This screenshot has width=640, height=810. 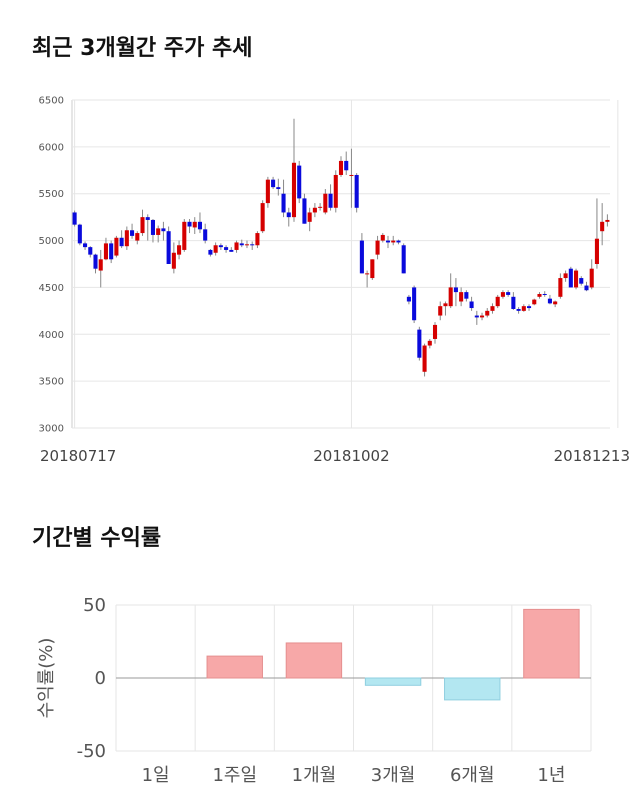 What do you see at coordinates (51, 101) in the screenshot?
I see `price-y-tick-label: 6500` at bounding box center [51, 101].